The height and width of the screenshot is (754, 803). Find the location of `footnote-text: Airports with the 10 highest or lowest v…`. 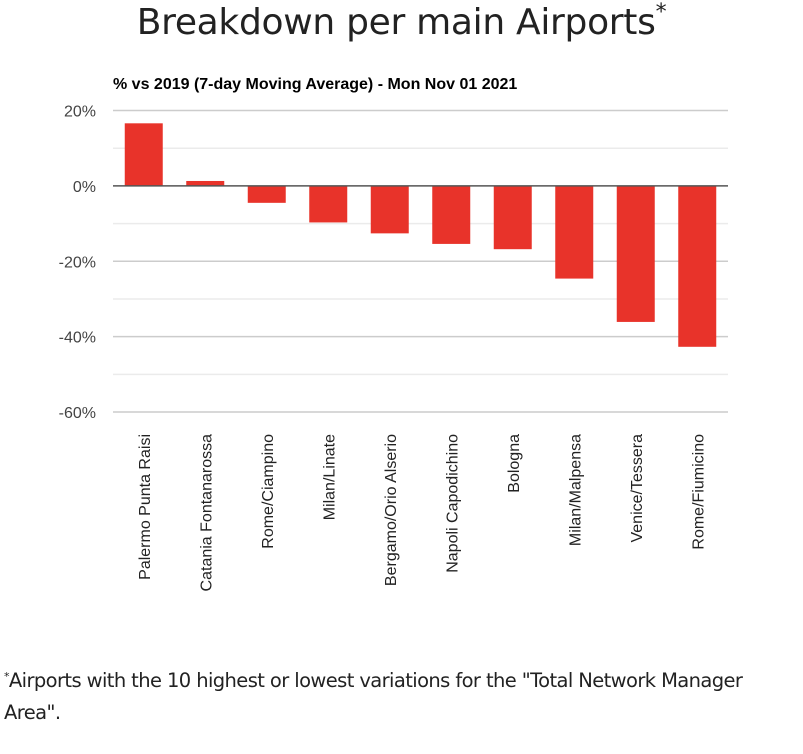

footnote-text: Airports with the 10 highest or lowest v… is located at coordinates (373, 696).